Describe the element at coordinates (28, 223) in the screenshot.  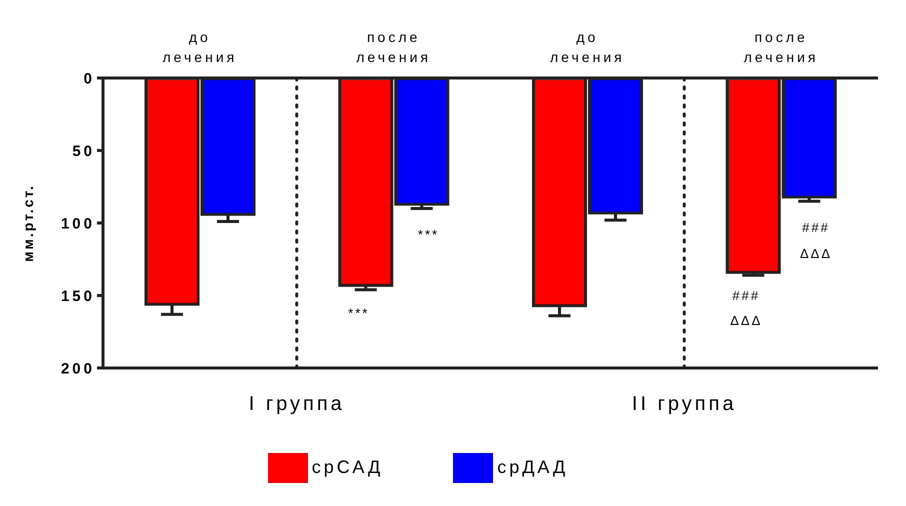
I see `y-axis-title: мм.рт.ст.` at that location.